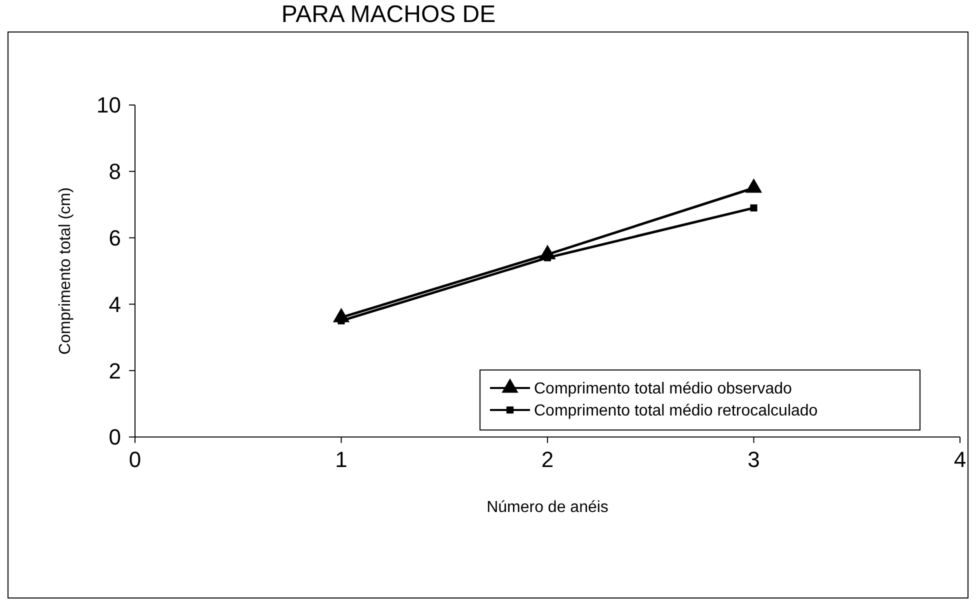 The image size is (977, 607). Describe the element at coordinates (114, 171) in the screenshot. I see `y-tick-label: 8` at that location.